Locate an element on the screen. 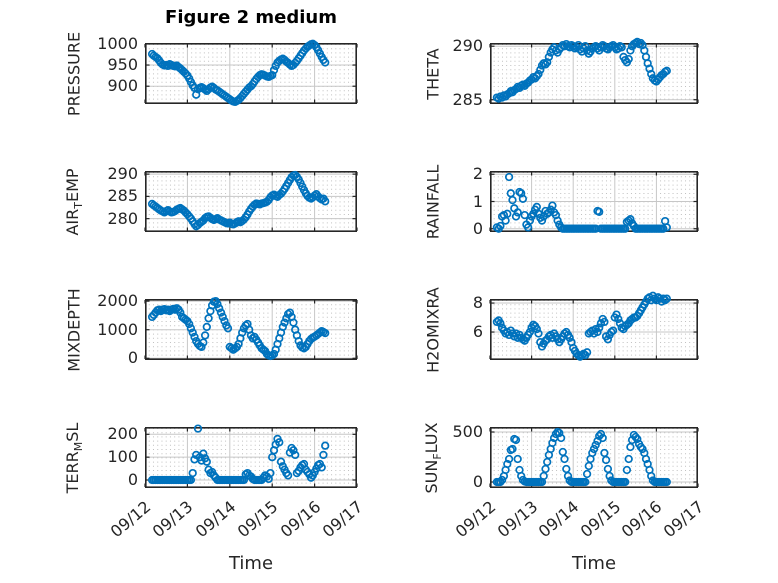 Image resolution: width=778 pixels, height=583 pixels. subplot-rainfall: RAINFALL 0 1 2 is located at coordinates (561, 201).